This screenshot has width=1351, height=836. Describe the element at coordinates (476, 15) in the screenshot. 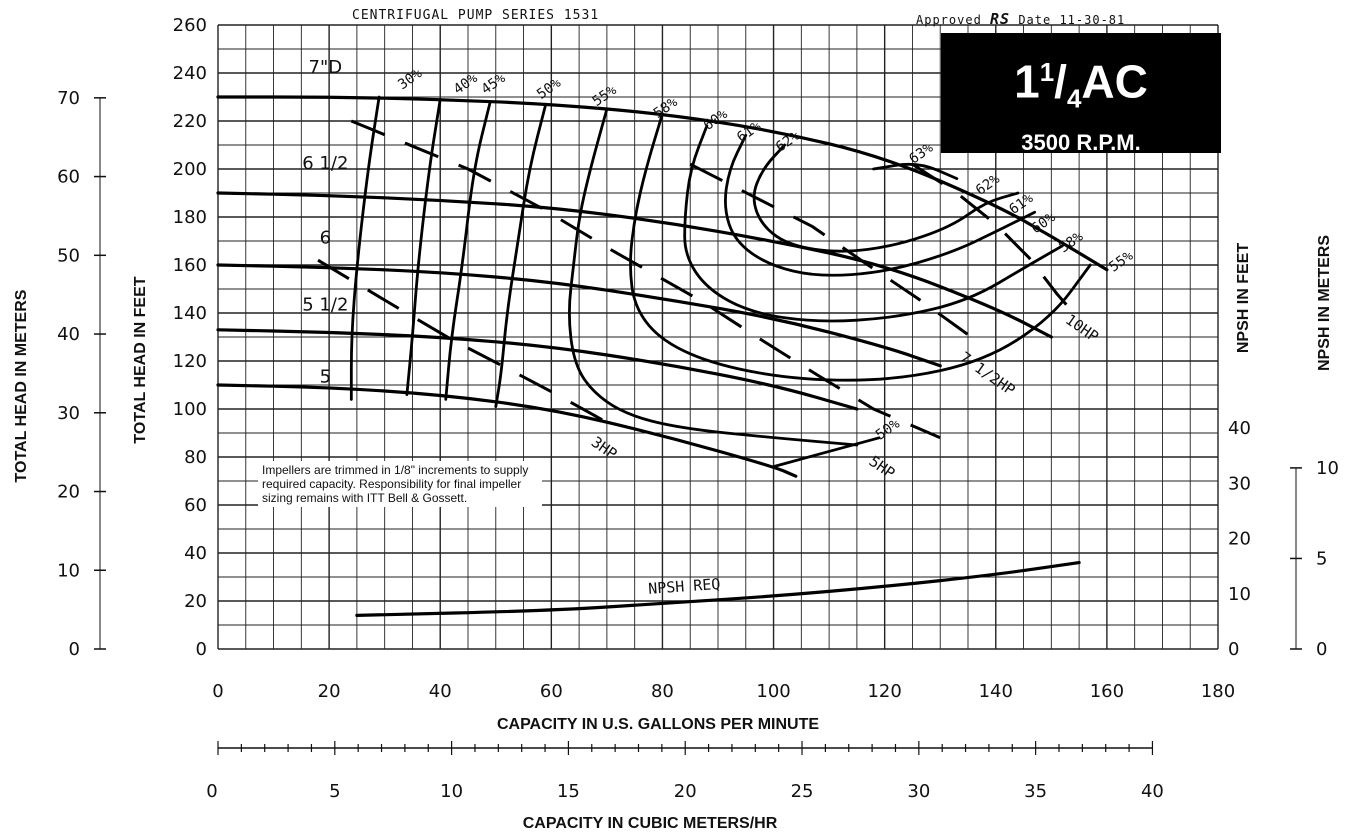

I see `series-title: CENTRIFUGAL PUMP SERIES 1531` at that location.